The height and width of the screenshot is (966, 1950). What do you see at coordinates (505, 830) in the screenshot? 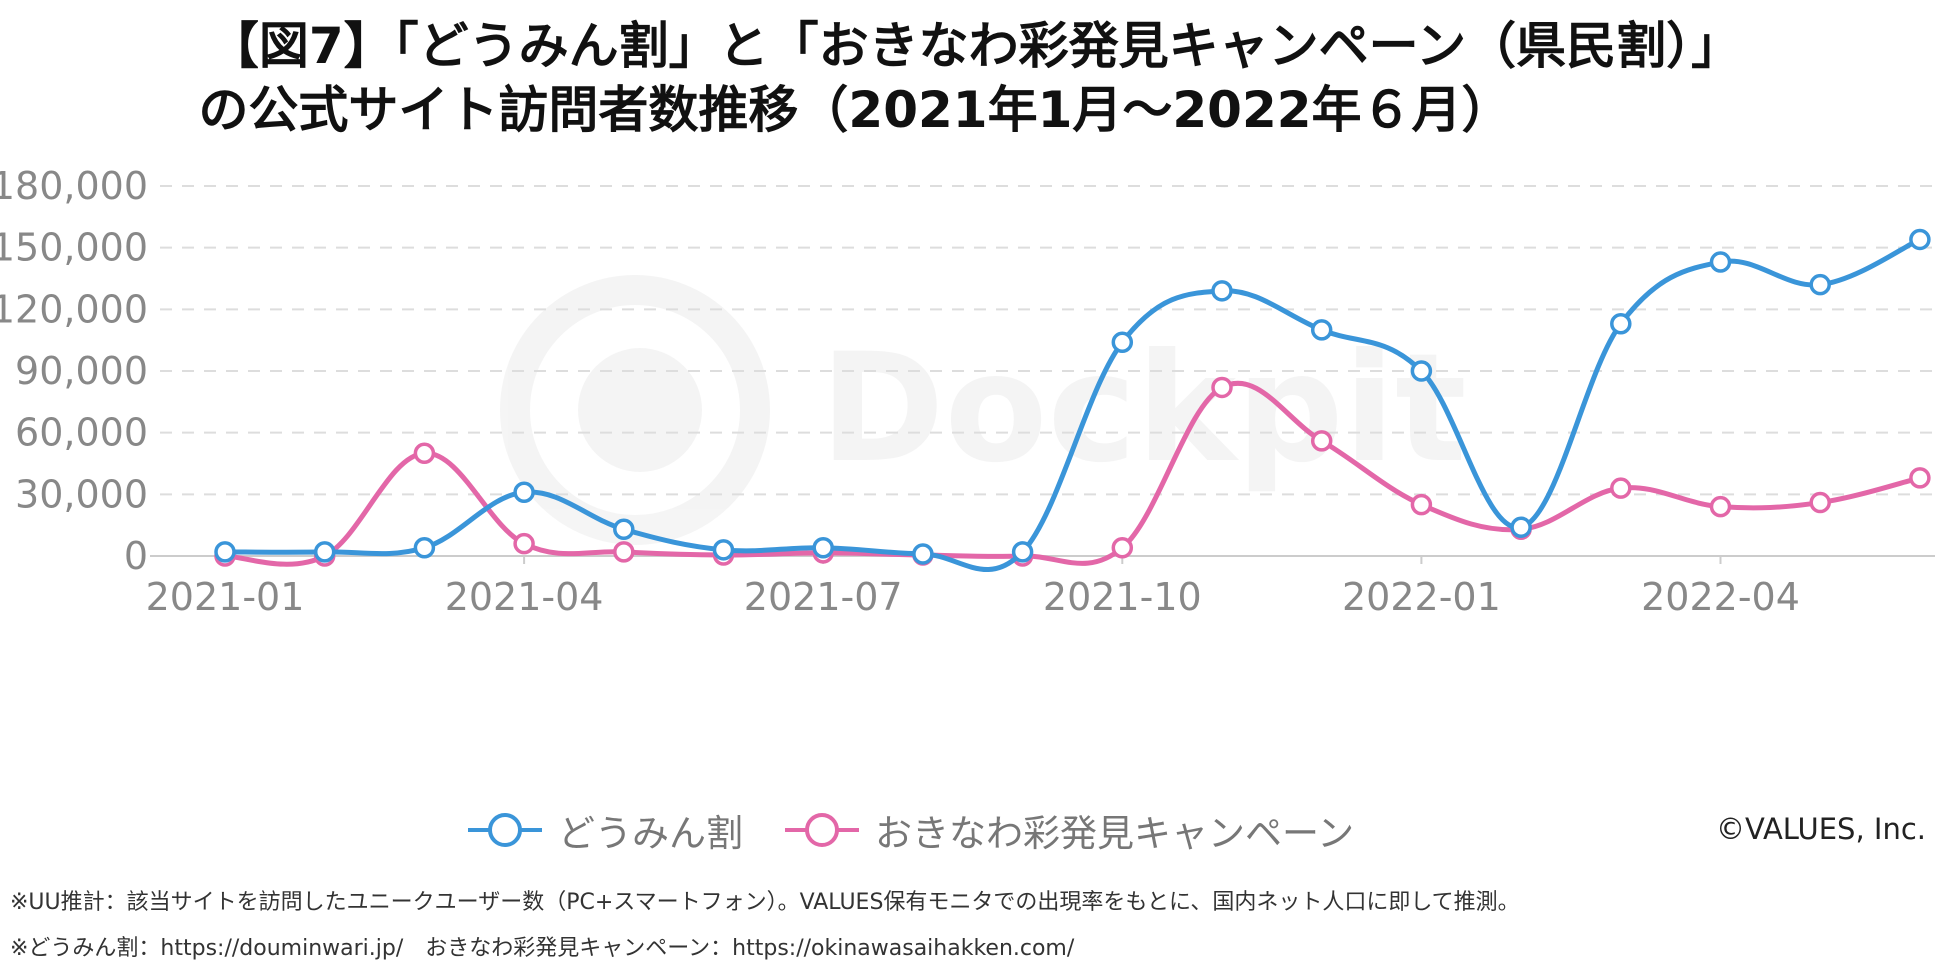
I see `legend-marker-series1` at bounding box center [505, 830].